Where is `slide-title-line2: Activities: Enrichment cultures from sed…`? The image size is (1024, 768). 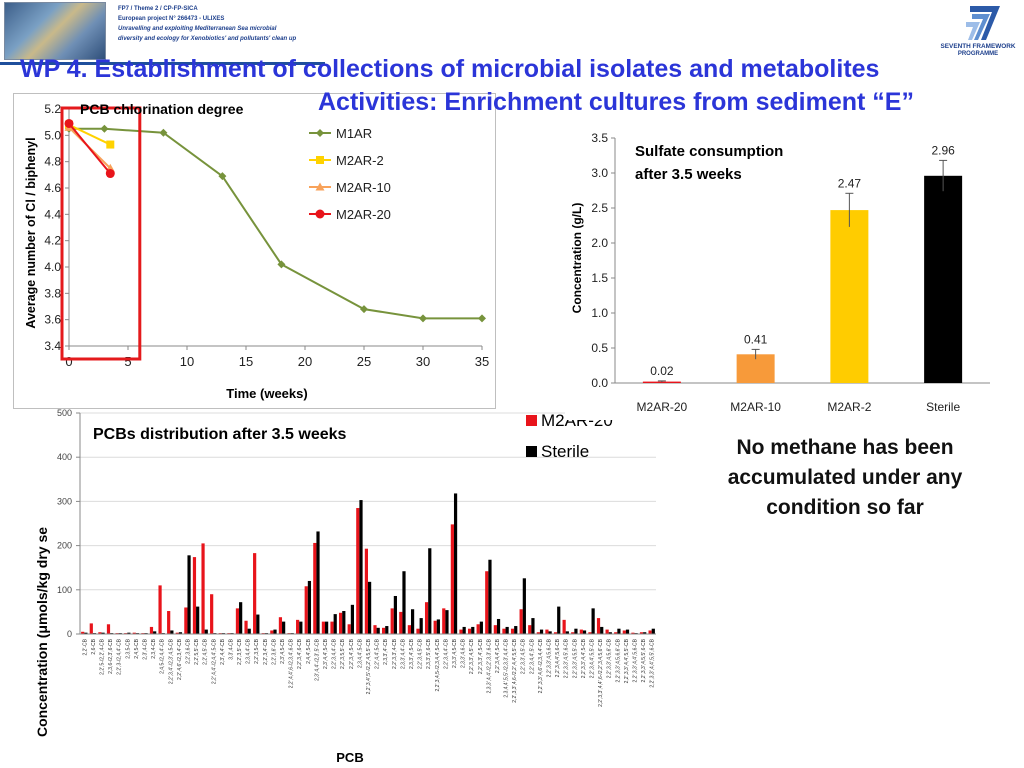 slide-title-line2: Activities: Enrichment cultures from sed… is located at coordinates (616, 102).